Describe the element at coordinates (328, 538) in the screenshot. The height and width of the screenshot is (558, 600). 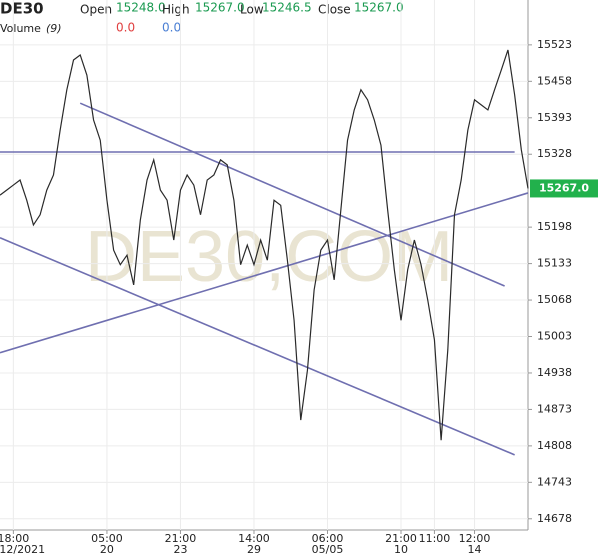
I see `x-tick-label: 06:00` at that location.